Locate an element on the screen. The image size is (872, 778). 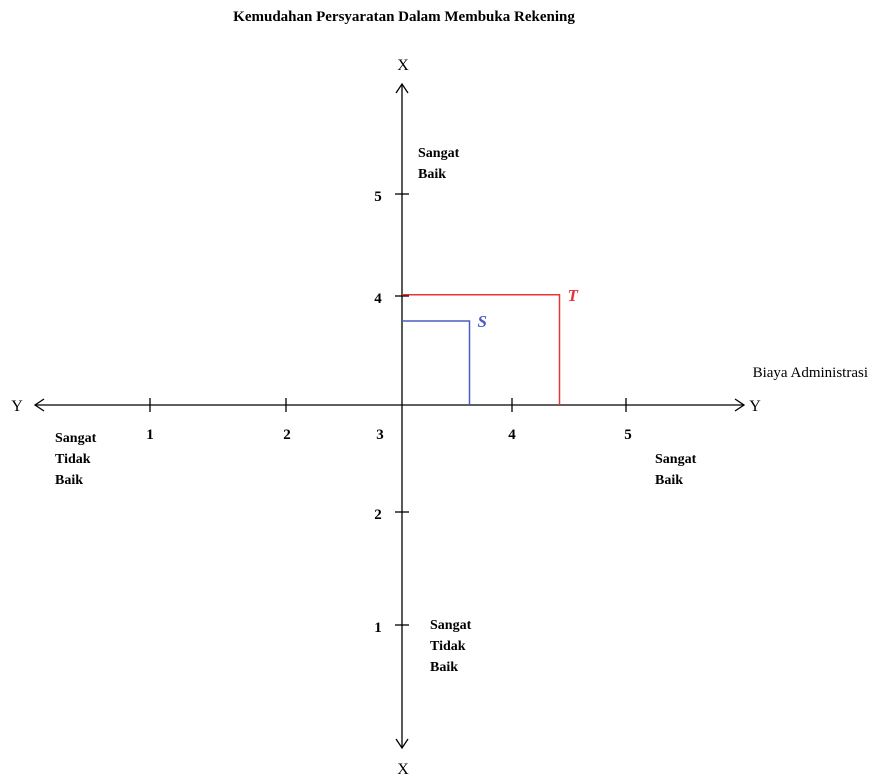
point-t: T is located at coordinates (490, 345).